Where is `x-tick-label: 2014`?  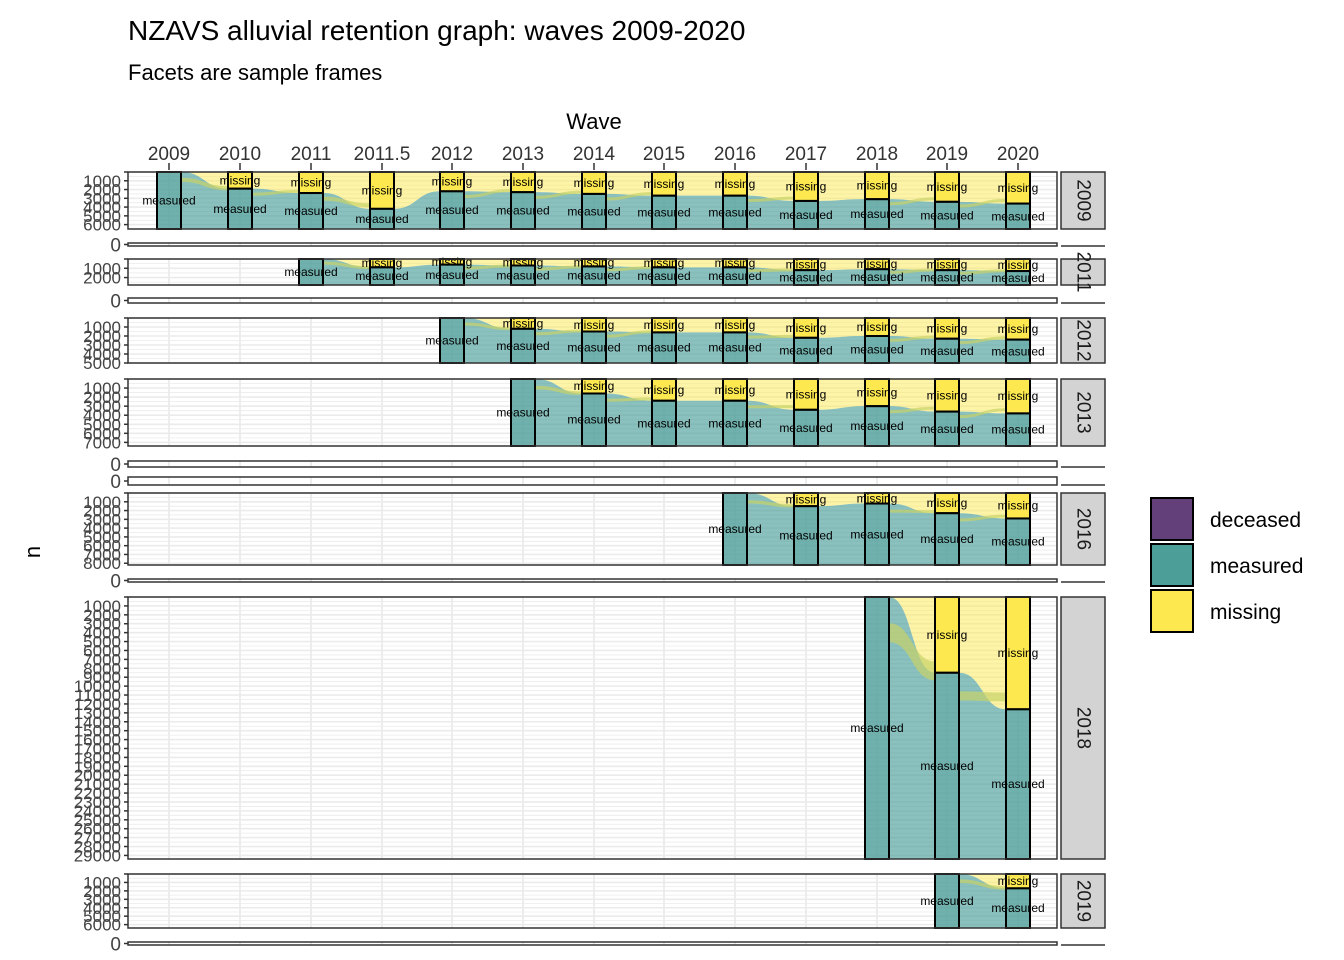
x-tick-label: 2014 is located at coordinates (594, 154).